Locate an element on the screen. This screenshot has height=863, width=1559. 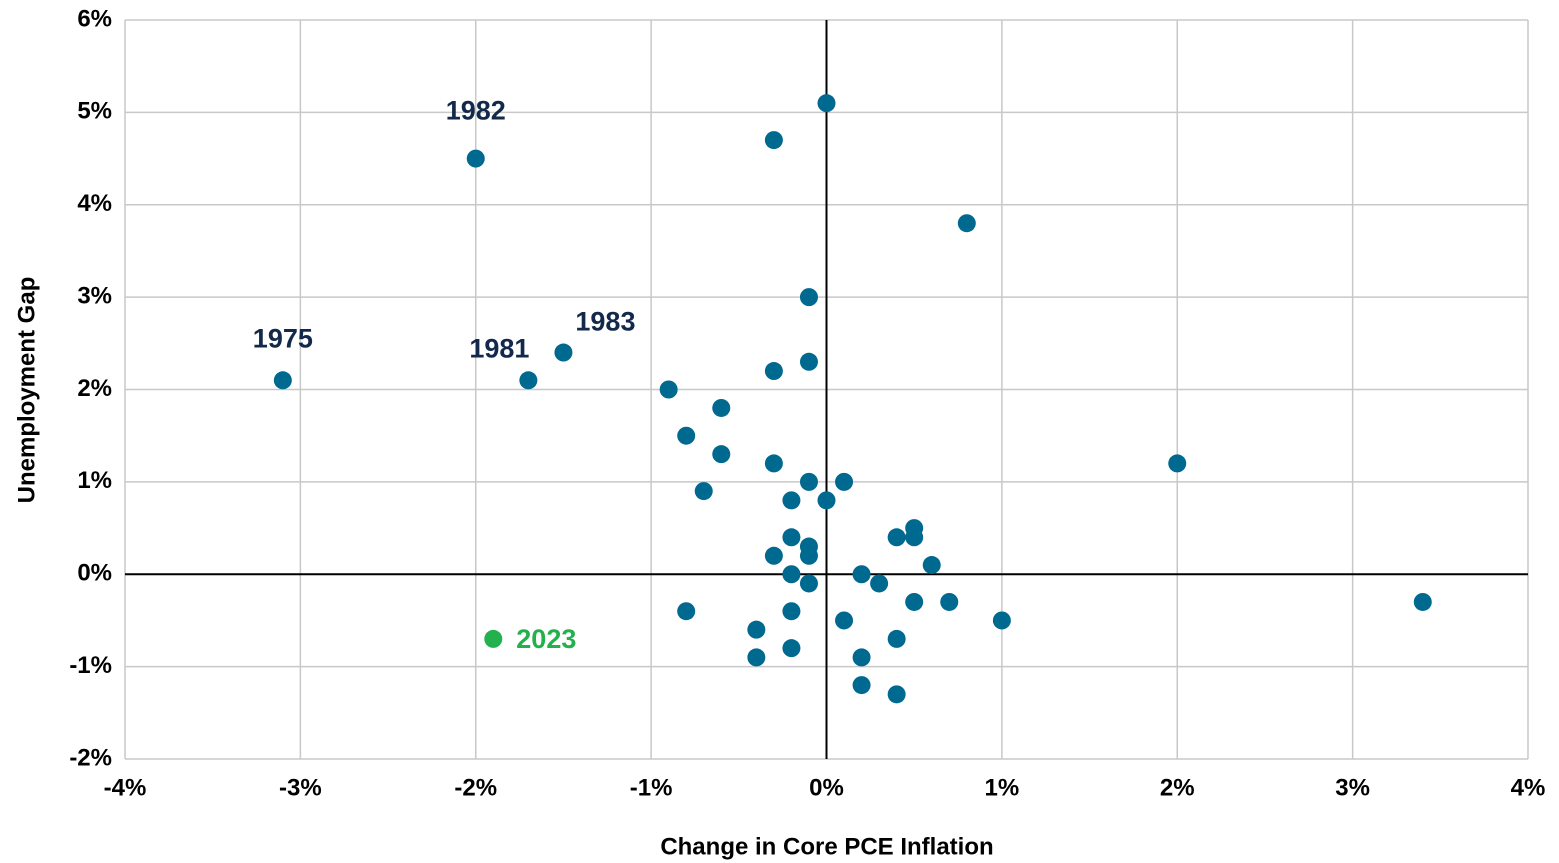
y-tick-label: -2% is located at coordinates (90, 757).